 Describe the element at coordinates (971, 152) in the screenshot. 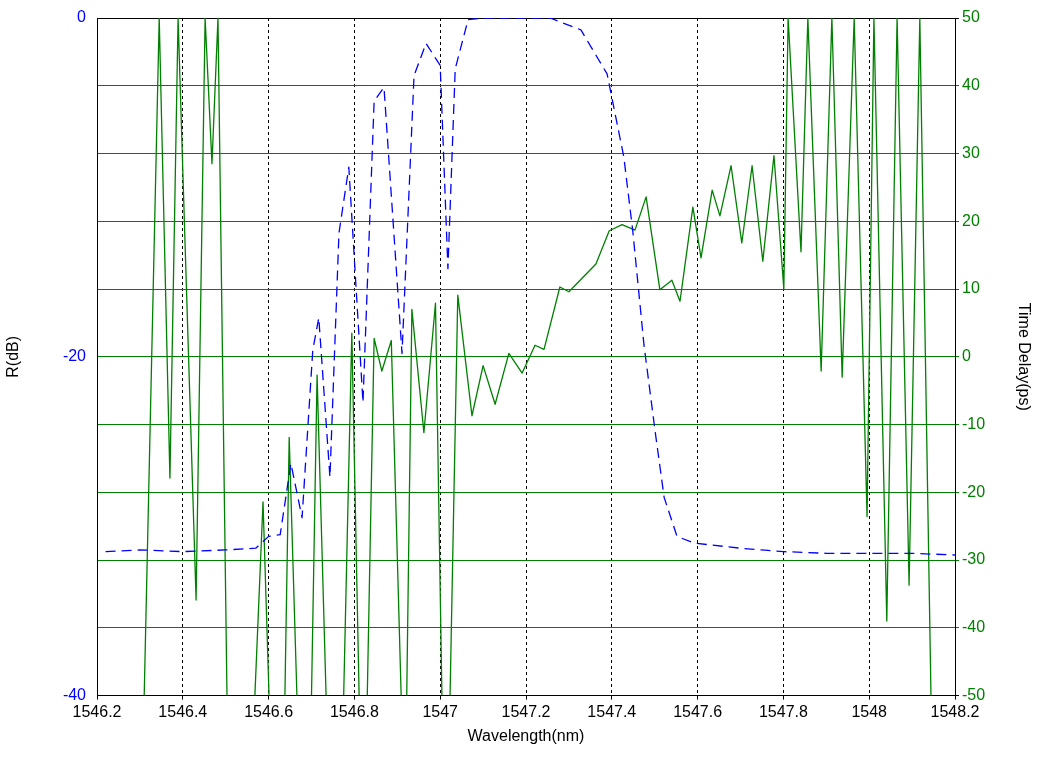

I see `y2-tick-label: 30` at that location.